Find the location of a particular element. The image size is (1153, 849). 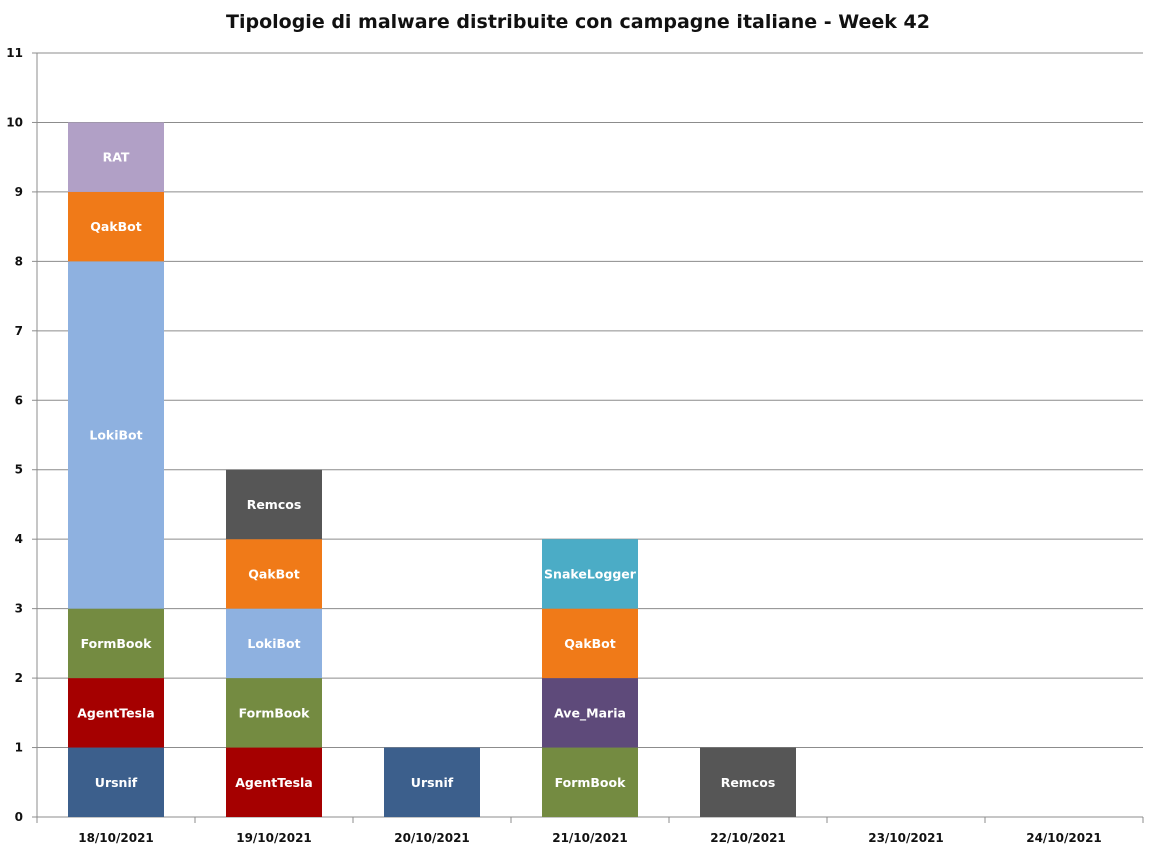

x-tick-label: 23/10/2021 is located at coordinates (906, 838).